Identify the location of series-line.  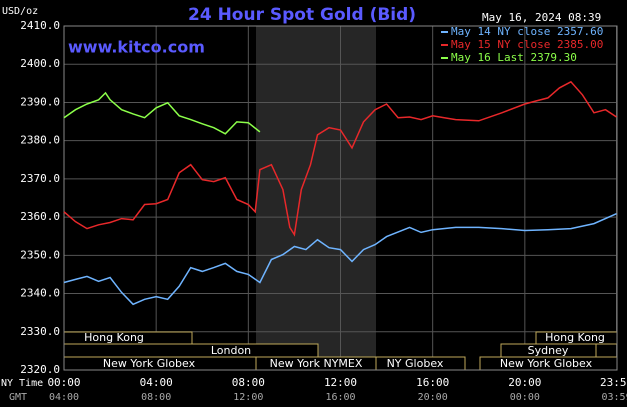
(162, 113).